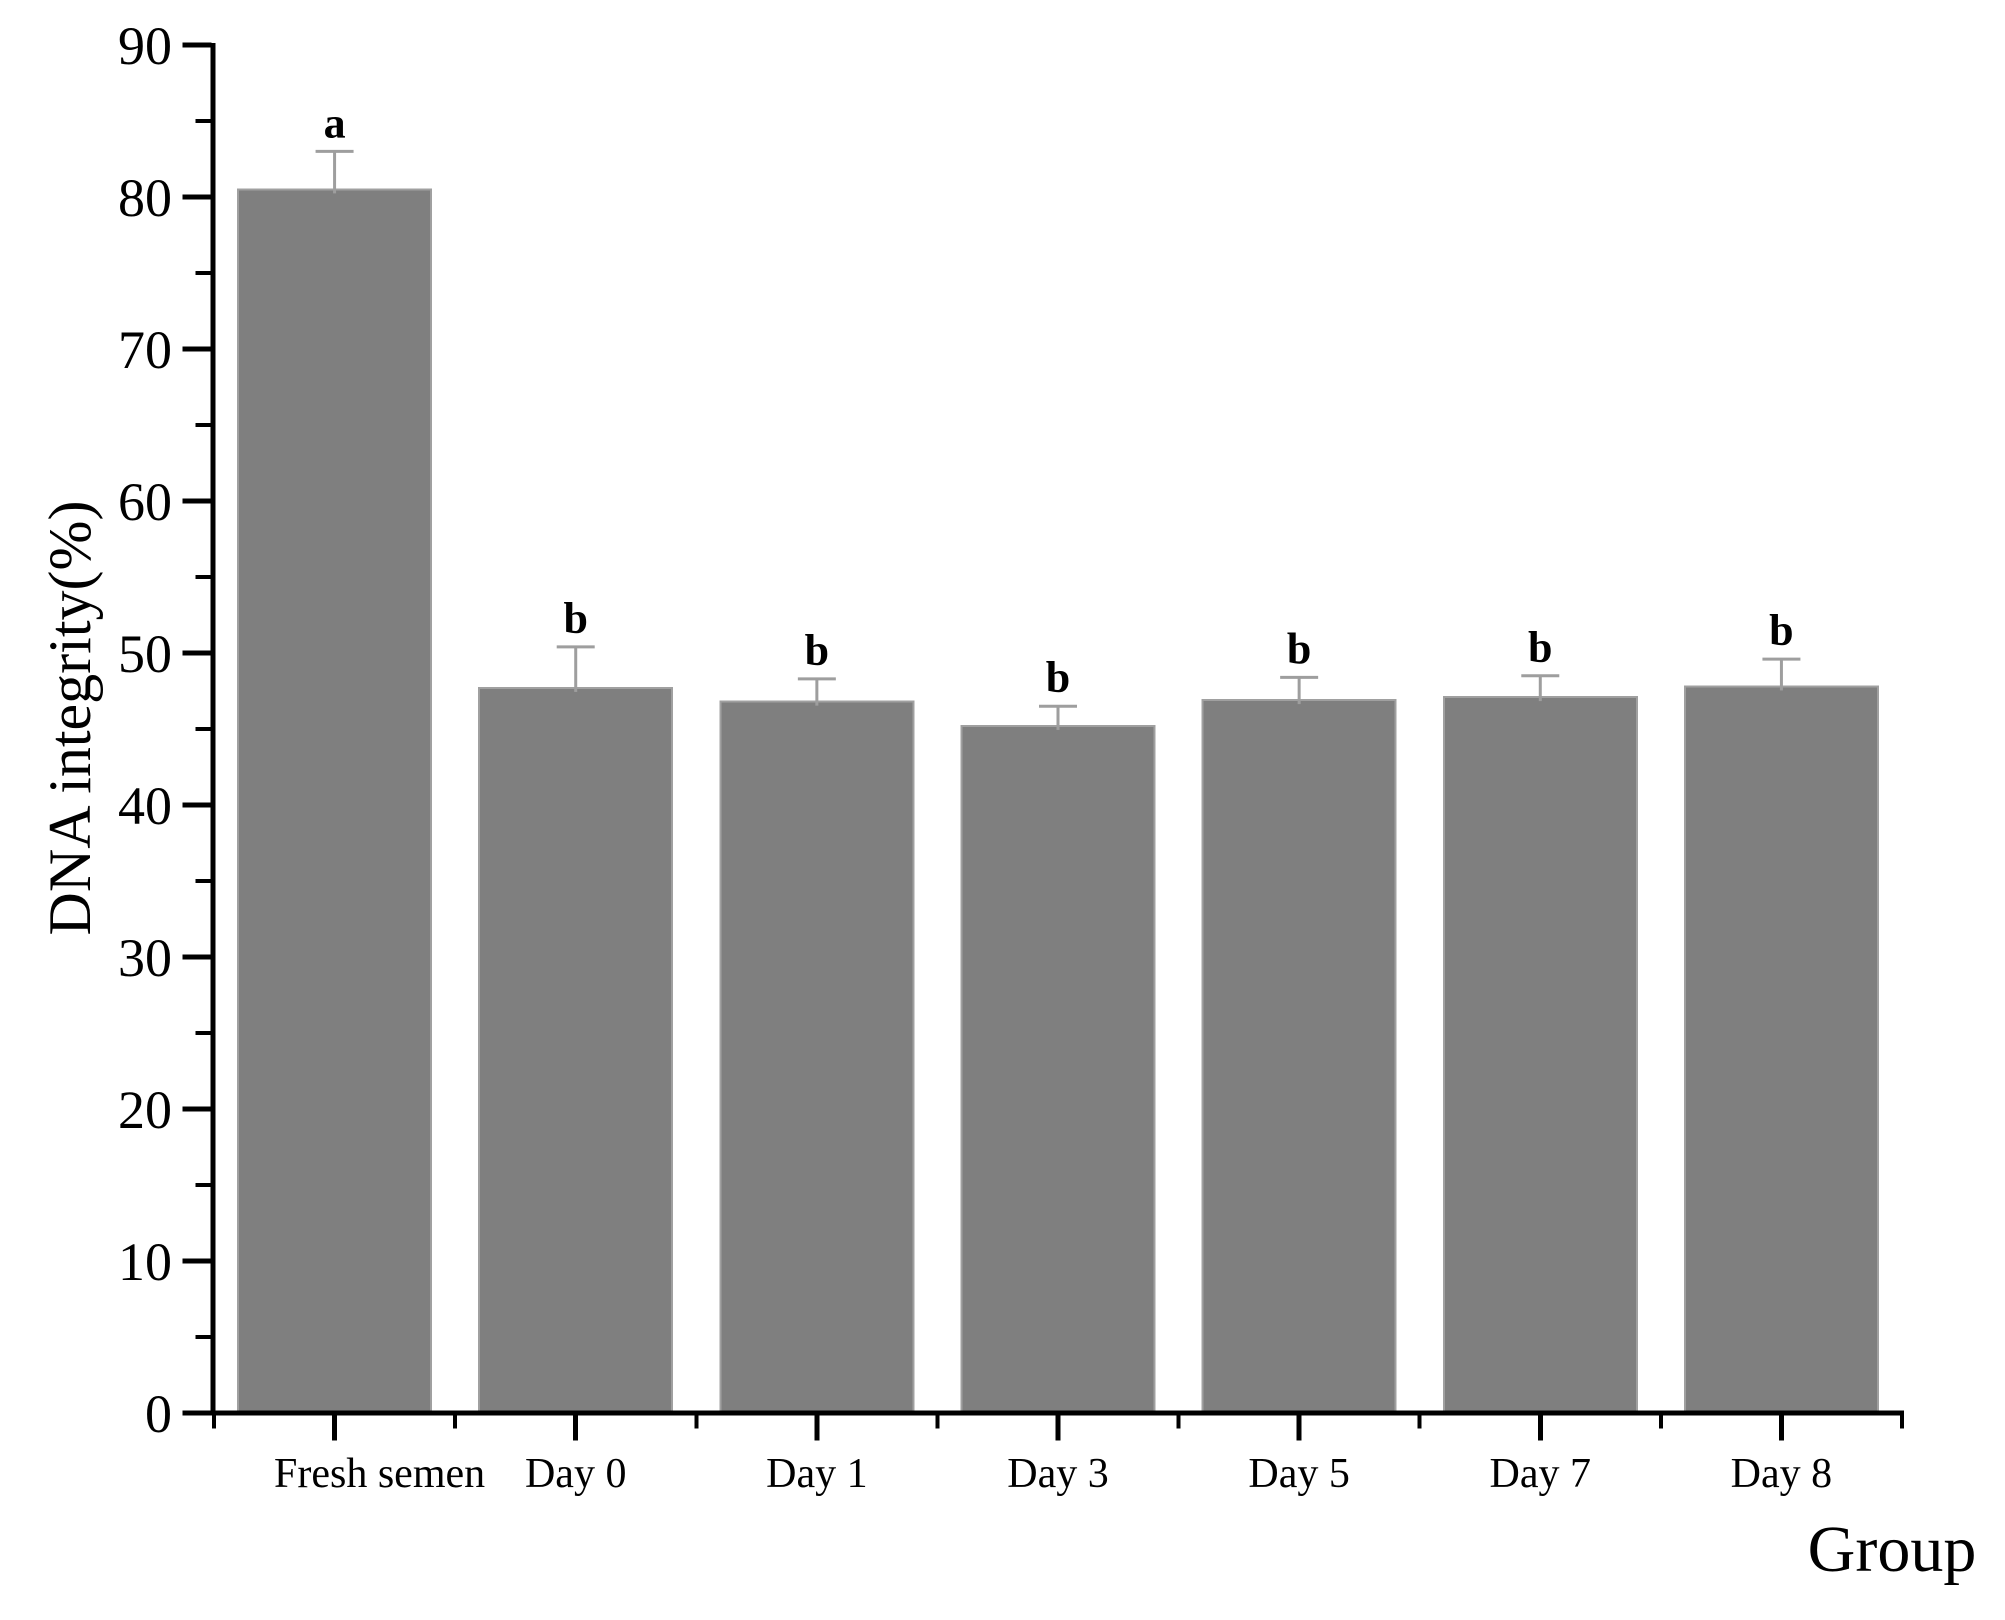 The image size is (2005, 1620). I want to click on y-axis-title: DNA integrity(%), so click(70, 718).